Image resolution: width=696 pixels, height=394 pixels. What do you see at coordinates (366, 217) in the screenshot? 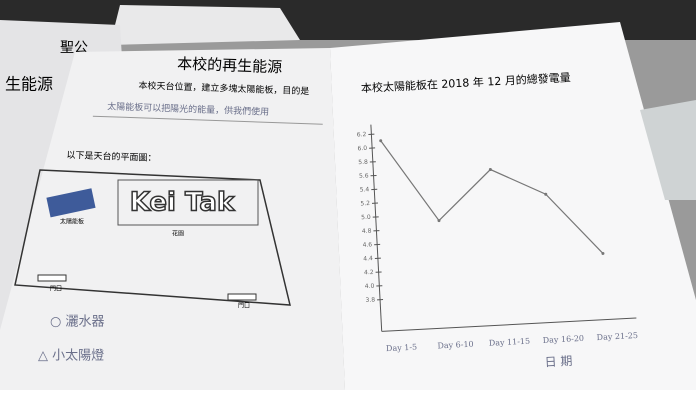
I see `y-tick-label: 5.0` at bounding box center [366, 217].